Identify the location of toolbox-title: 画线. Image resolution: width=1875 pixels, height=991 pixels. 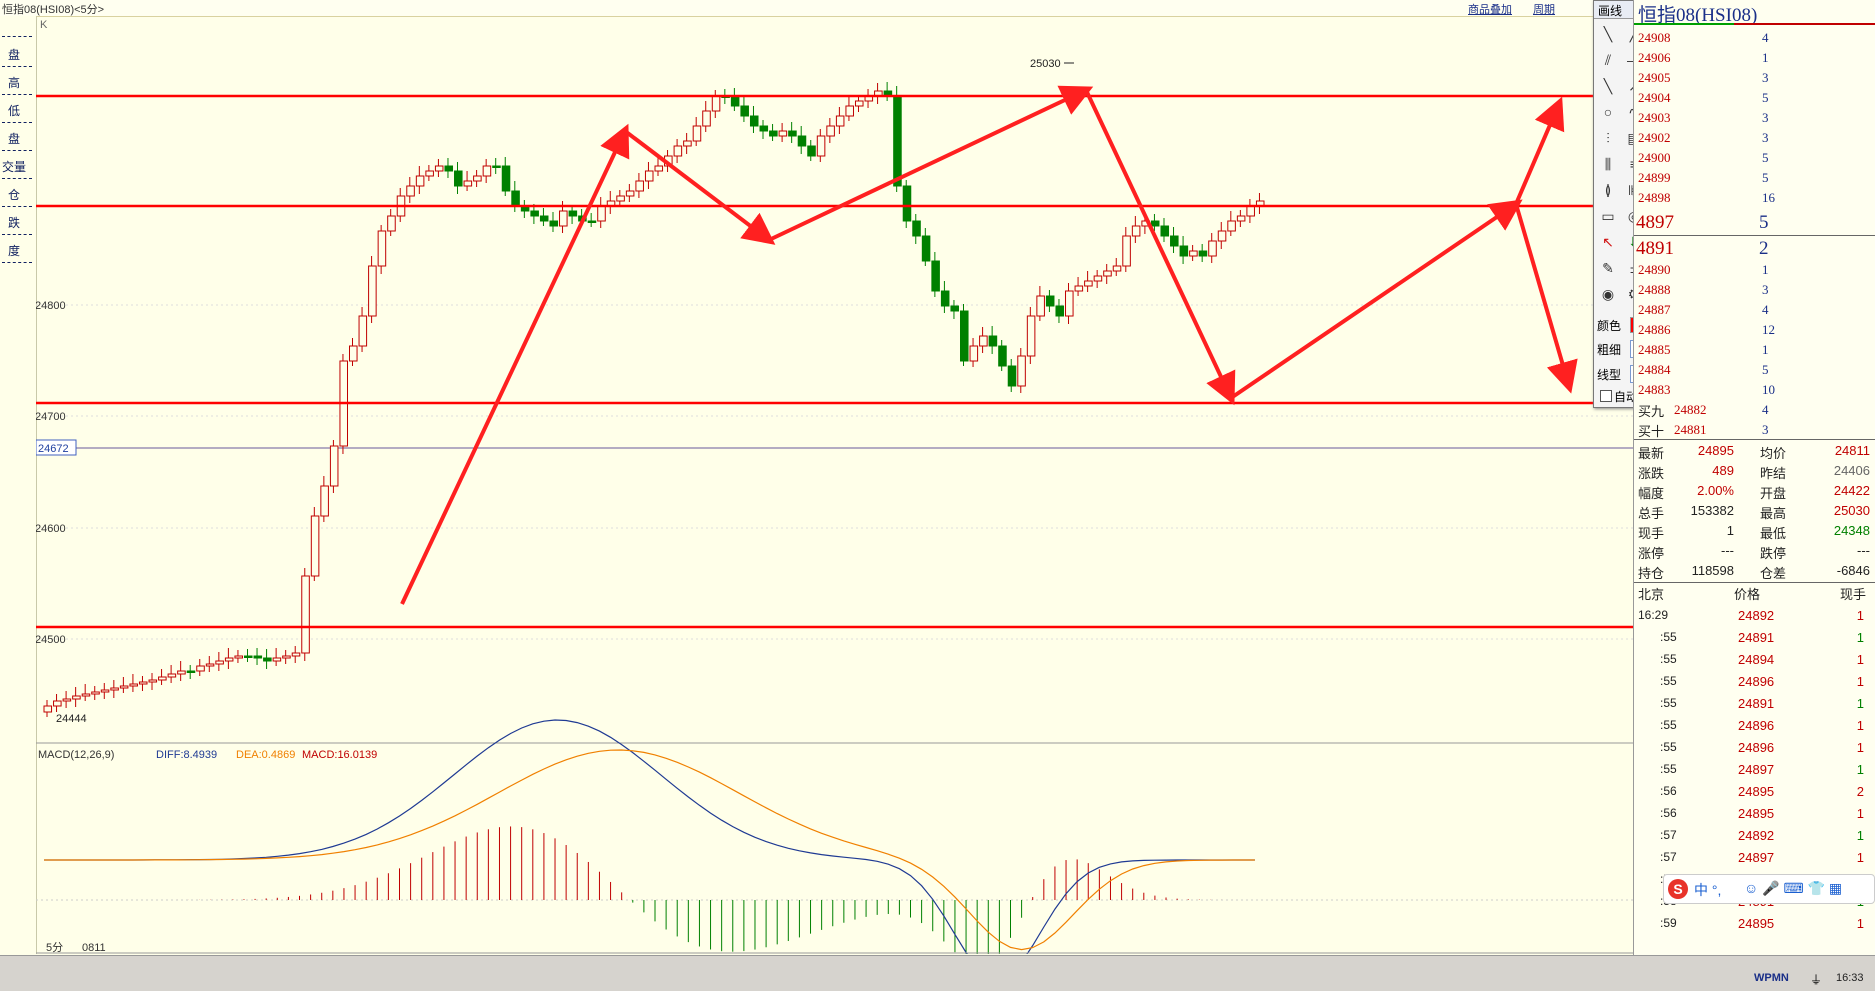
(1610, 11).